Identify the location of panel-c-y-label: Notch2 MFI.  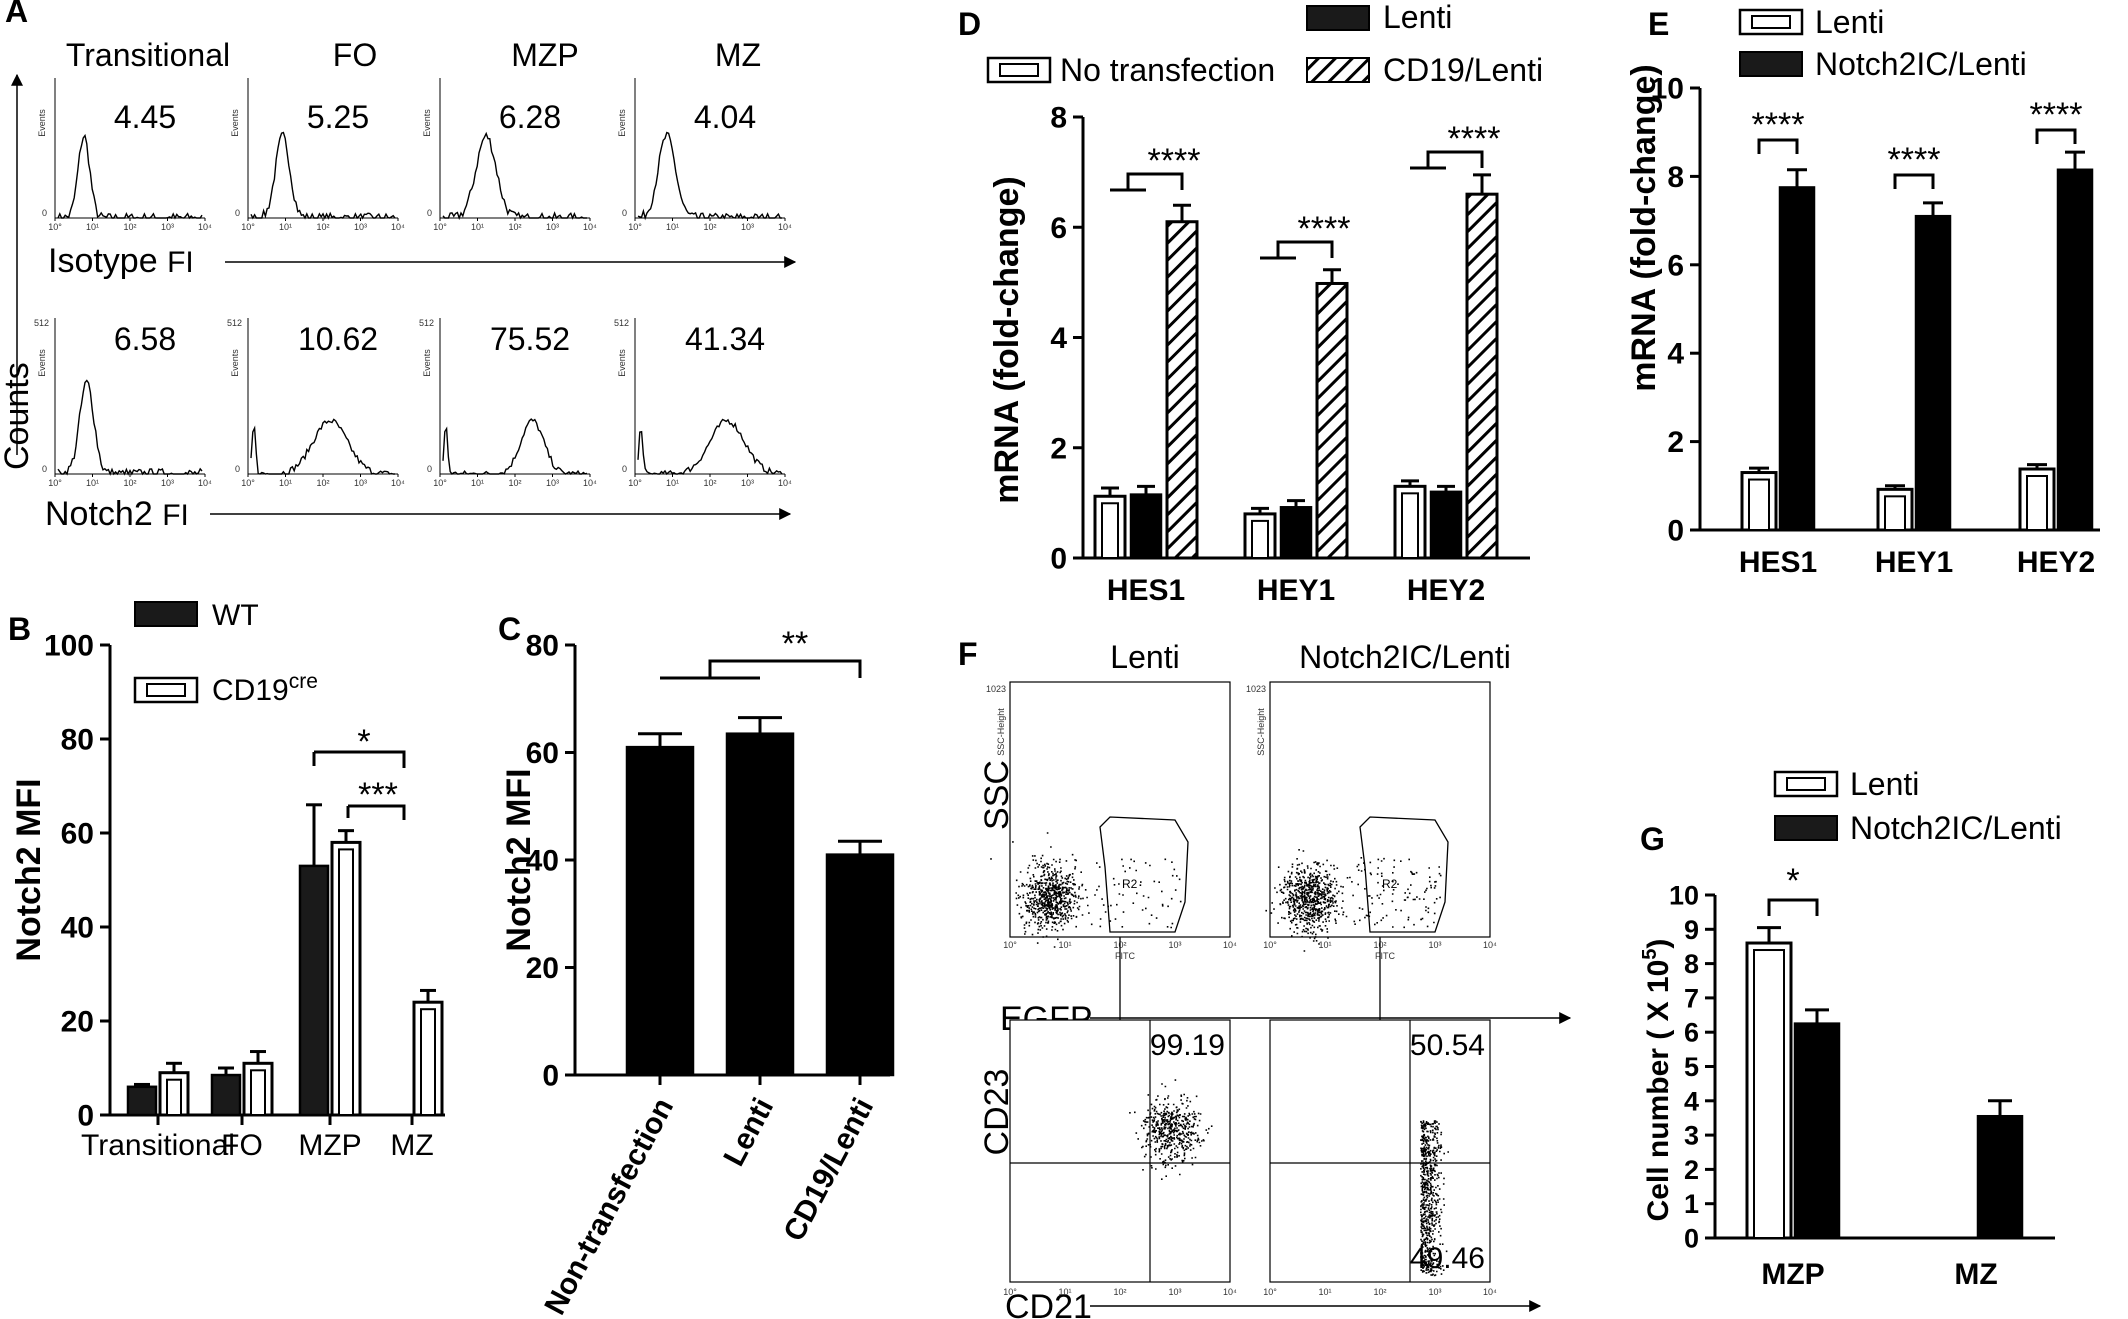
(519, 859).